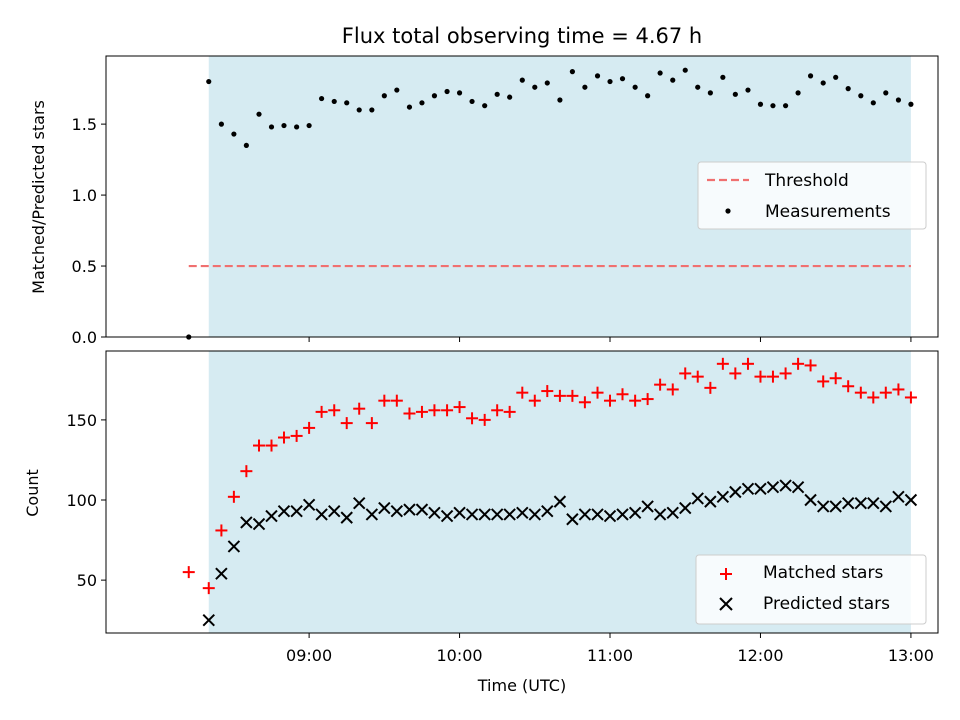  Describe the element at coordinates (84, 195) in the screenshot. I see `top-y-tick-label: 1.0` at that location.